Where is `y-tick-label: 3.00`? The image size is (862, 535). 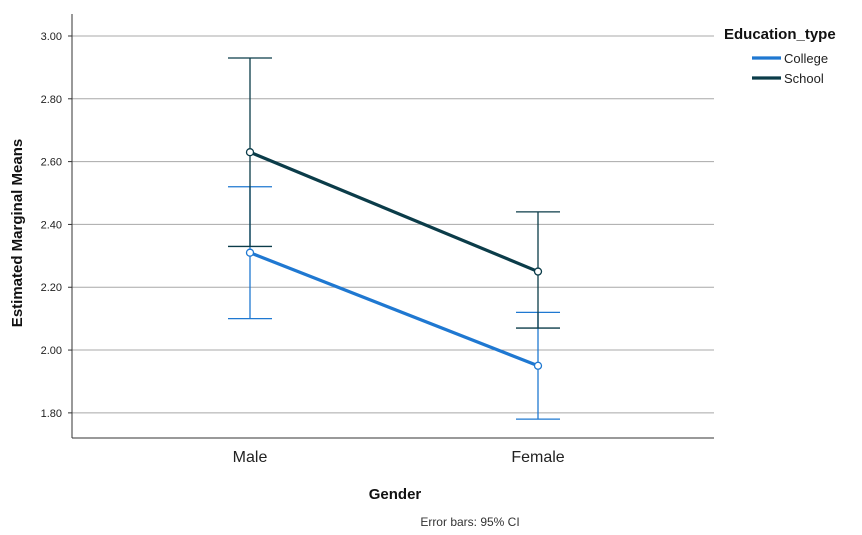 y-tick-label: 3.00 is located at coordinates (51, 37).